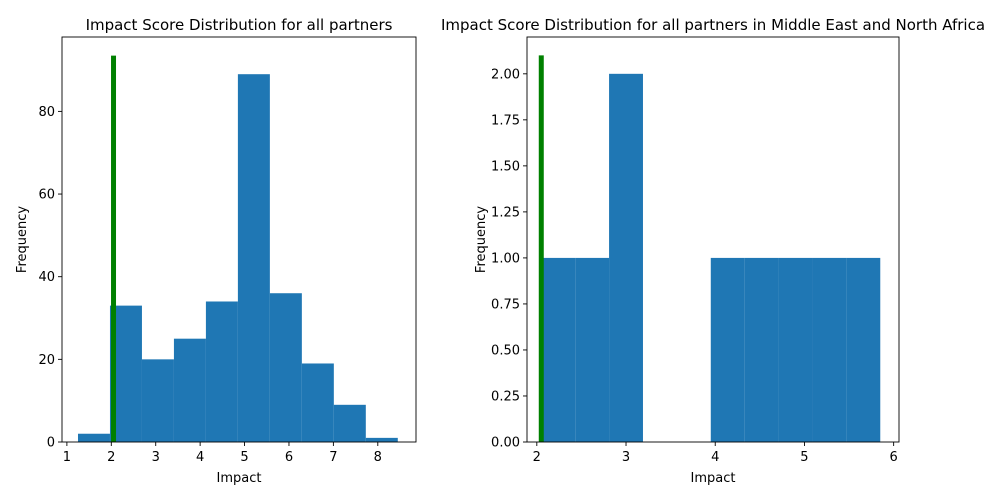  I want to click on y-tick-label: 40, so click(46, 277).